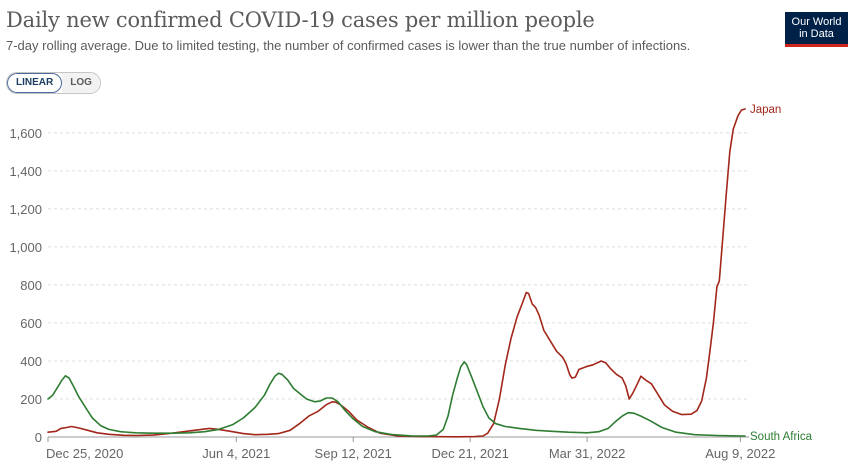 This screenshot has width=857, height=465. What do you see at coordinates (740, 453) in the screenshot?
I see `x-tick-label: Aug 9, 2022` at bounding box center [740, 453].